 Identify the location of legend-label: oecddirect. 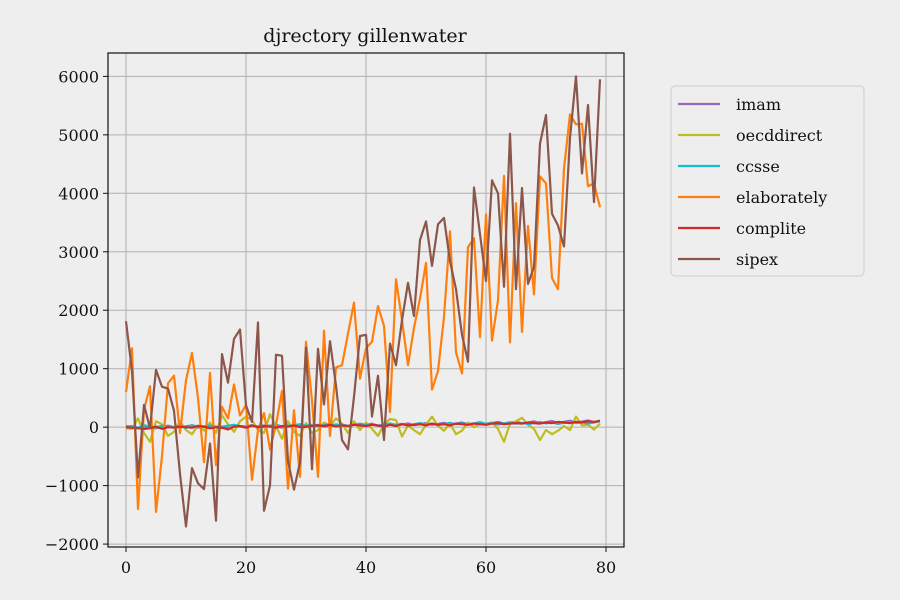
(779, 135).